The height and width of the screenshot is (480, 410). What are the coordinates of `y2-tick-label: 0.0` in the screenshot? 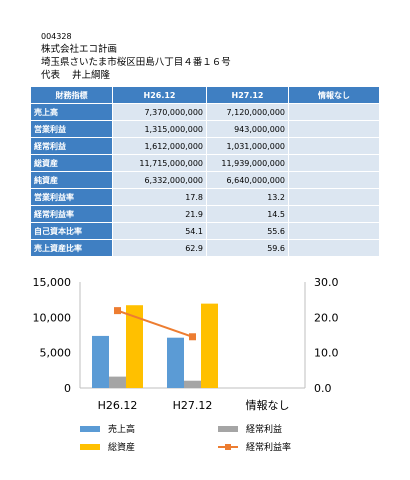 It's located at (323, 388).